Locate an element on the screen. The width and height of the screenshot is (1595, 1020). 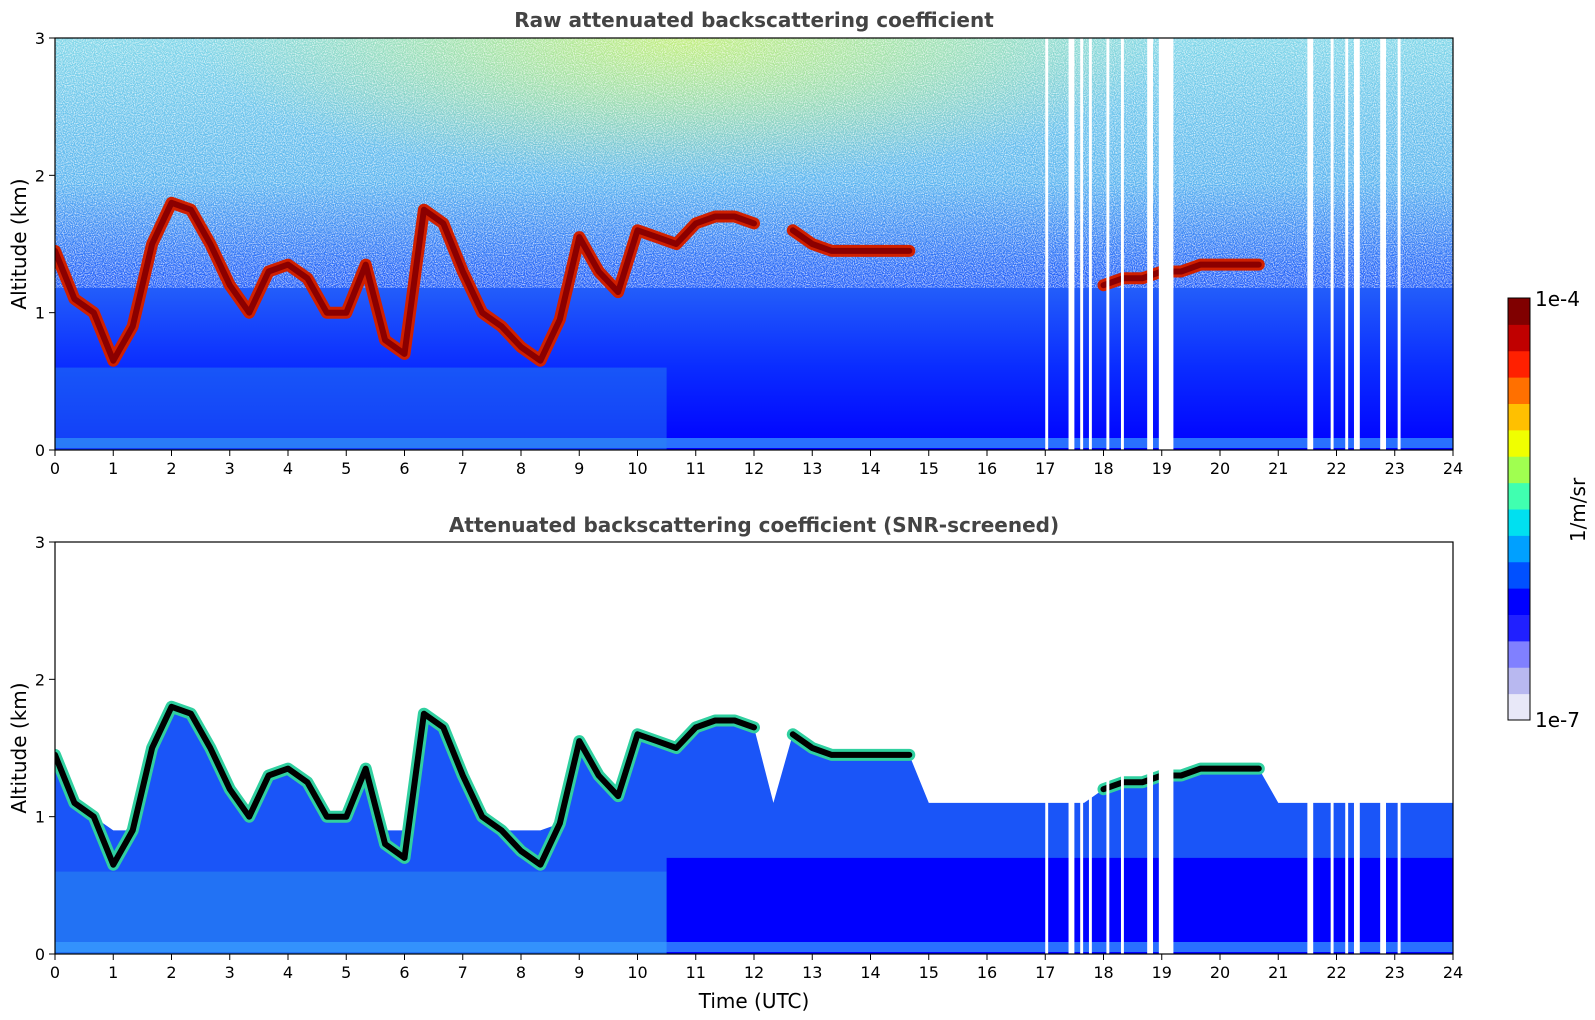
x-tick-label: 14 is located at coordinates (870, 972).